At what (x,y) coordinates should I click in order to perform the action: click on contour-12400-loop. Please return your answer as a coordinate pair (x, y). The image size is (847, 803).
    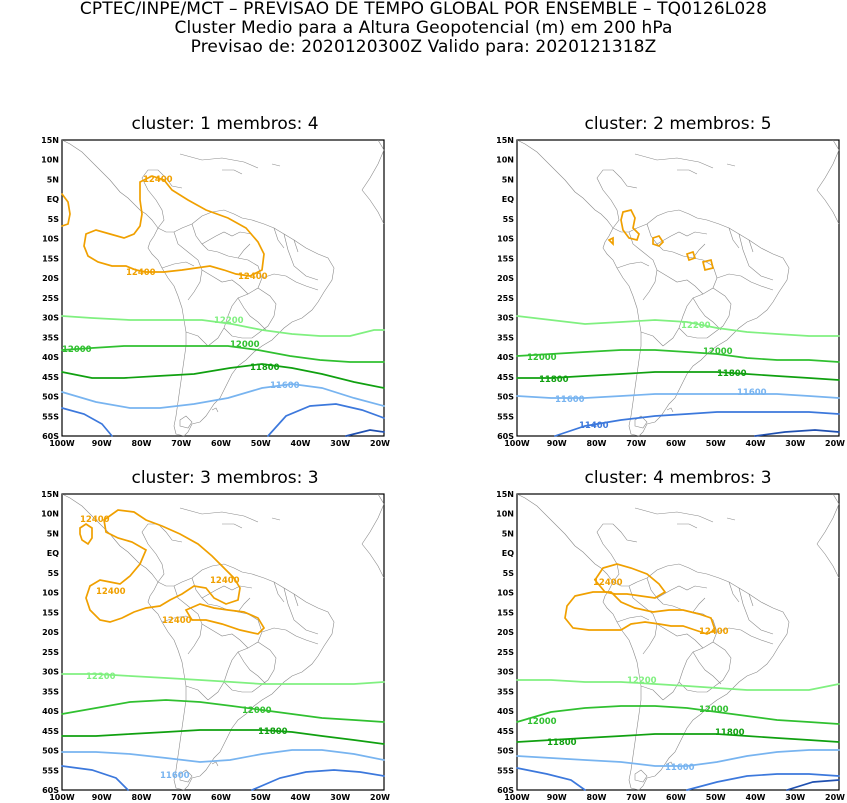
    Looking at the image, I should click on (174, 226).